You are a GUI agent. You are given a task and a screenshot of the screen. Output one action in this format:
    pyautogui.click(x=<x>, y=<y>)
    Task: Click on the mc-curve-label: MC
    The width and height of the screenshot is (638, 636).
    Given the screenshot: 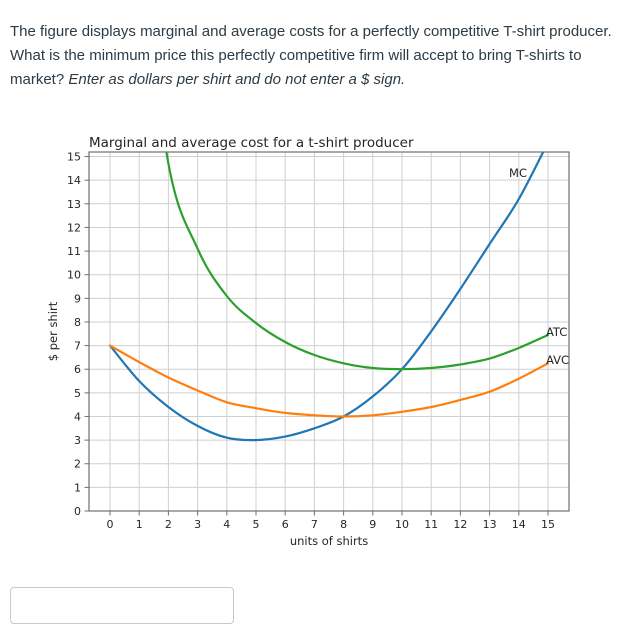 What is the action you would take?
    pyautogui.click(x=518, y=173)
    